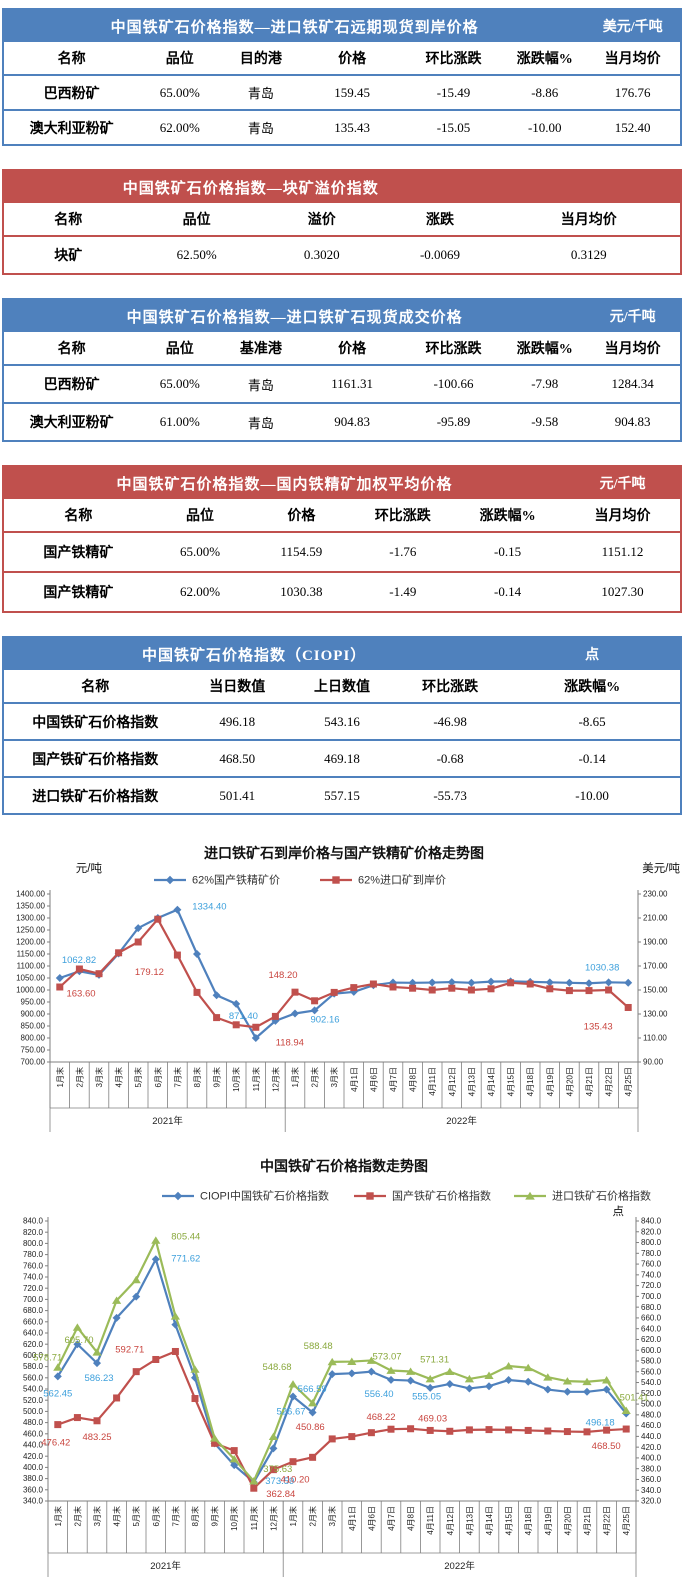 The width and height of the screenshot is (684, 1582). I want to click on svg-text: 700.0, so click(33, 1299).